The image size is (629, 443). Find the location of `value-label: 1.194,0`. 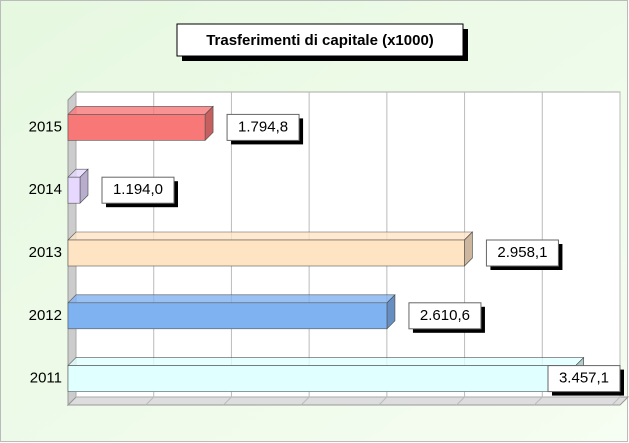

value-label: 1.194,0 is located at coordinates (138, 189).